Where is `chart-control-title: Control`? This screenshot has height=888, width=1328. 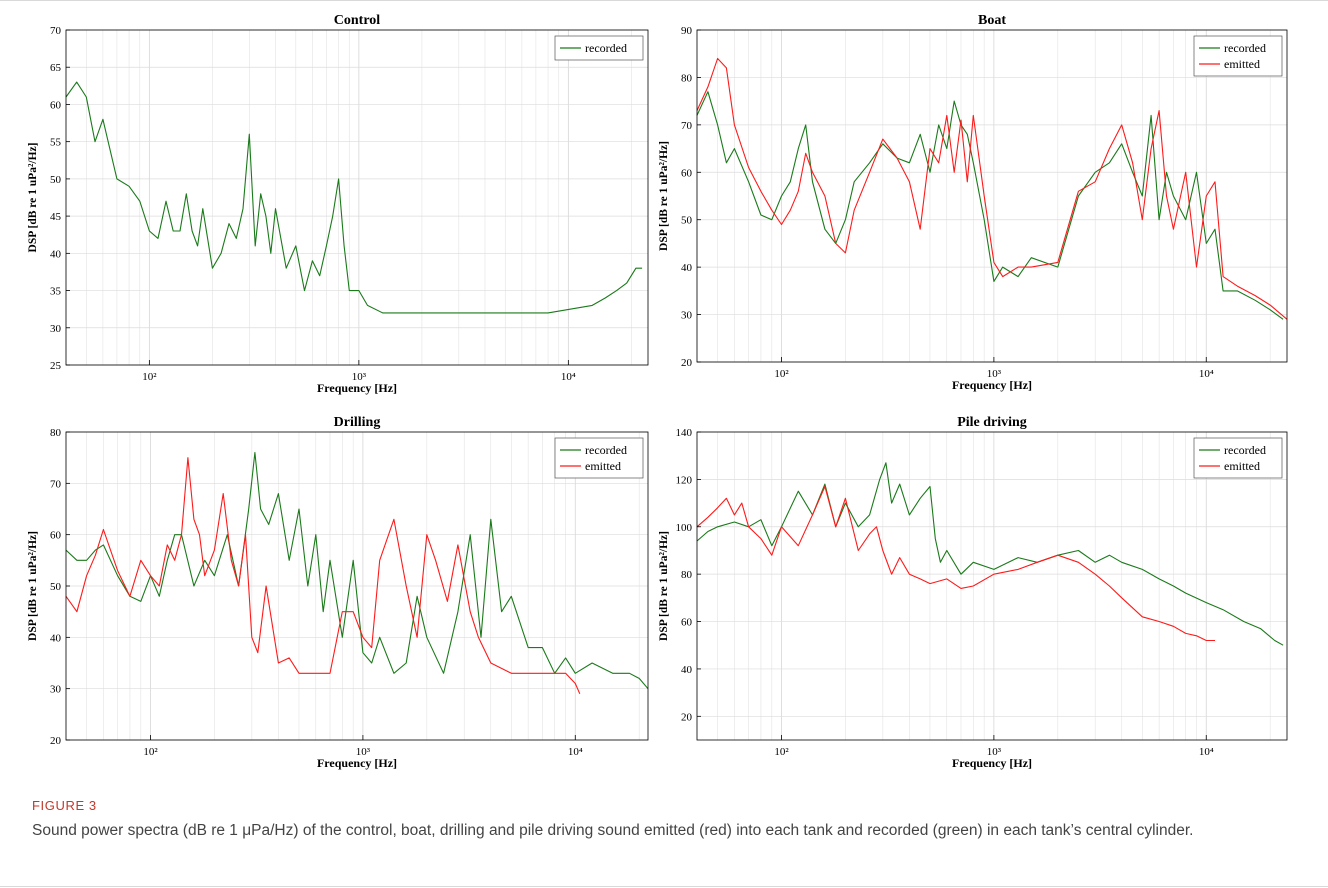
chart-control-title: Control is located at coordinates (357, 20).